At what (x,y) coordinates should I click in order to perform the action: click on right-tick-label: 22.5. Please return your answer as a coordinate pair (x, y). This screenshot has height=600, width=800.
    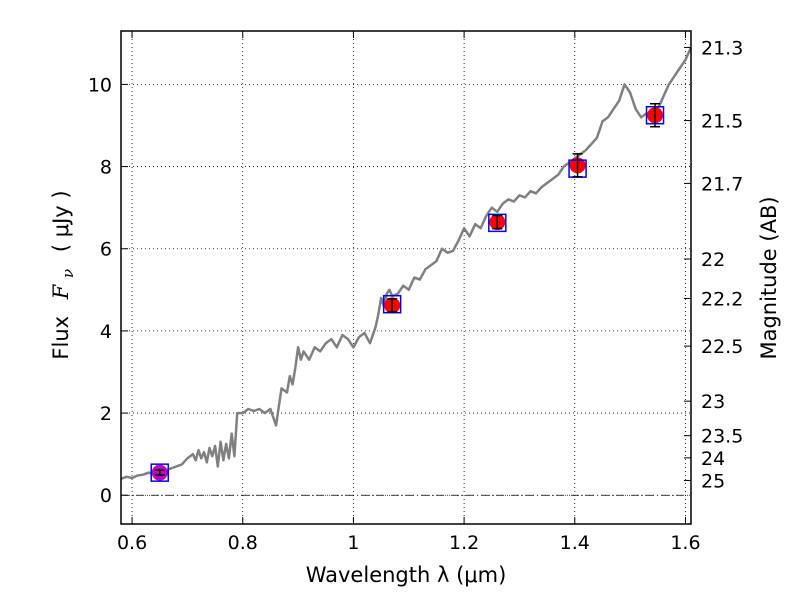
    Looking at the image, I should click on (722, 347).